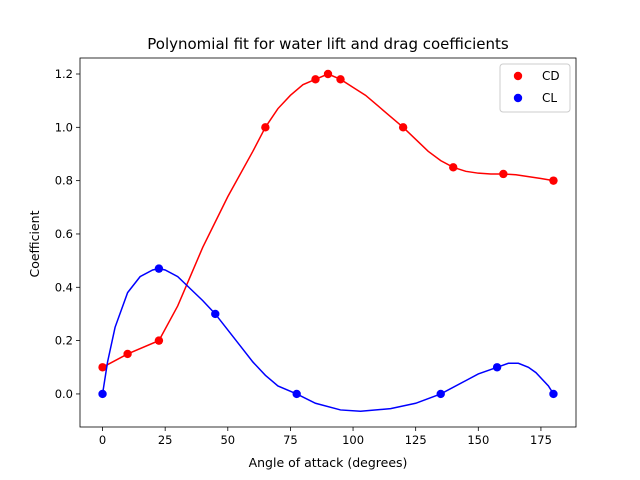  I want to click on y-tick-label: 1.0, so click(64, 127).